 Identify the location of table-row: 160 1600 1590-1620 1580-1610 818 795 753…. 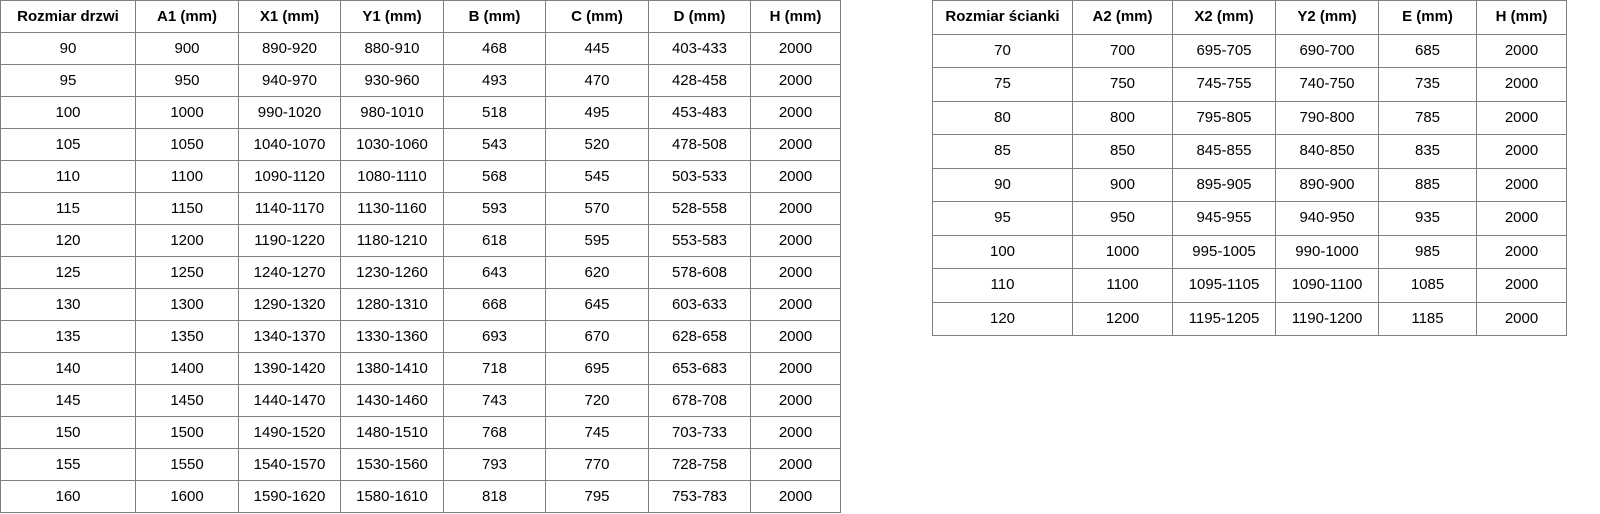
(420, 496).